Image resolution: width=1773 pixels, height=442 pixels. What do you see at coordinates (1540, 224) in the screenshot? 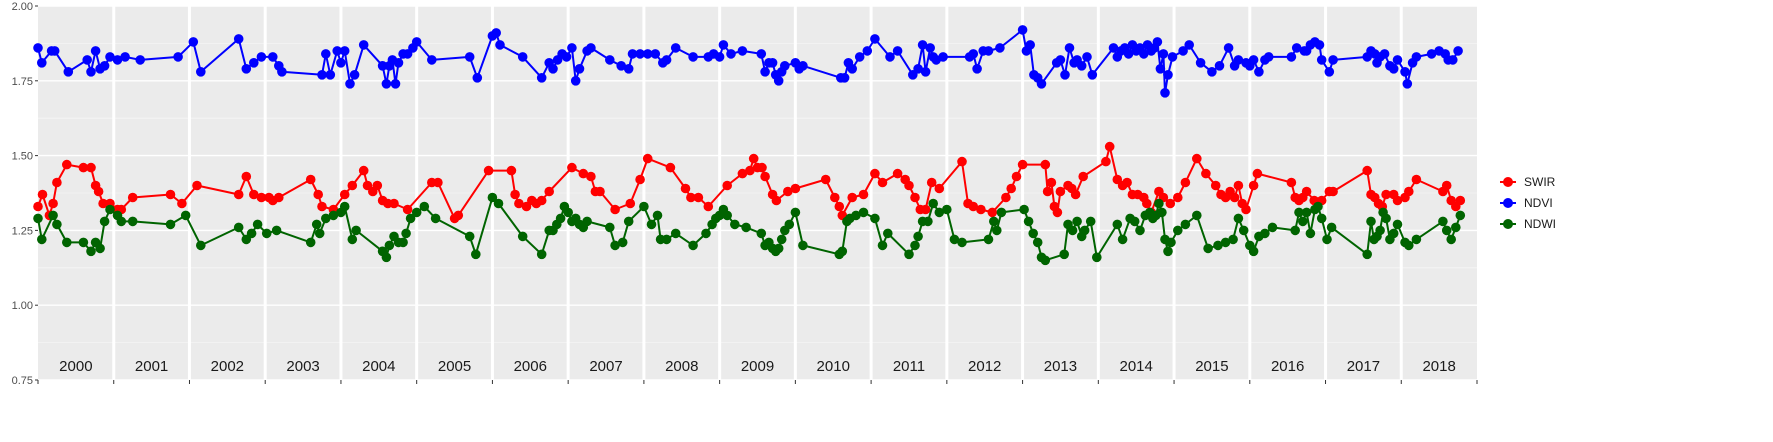
I see `legend-label: NDWI` at bounding box center [1540, 224].